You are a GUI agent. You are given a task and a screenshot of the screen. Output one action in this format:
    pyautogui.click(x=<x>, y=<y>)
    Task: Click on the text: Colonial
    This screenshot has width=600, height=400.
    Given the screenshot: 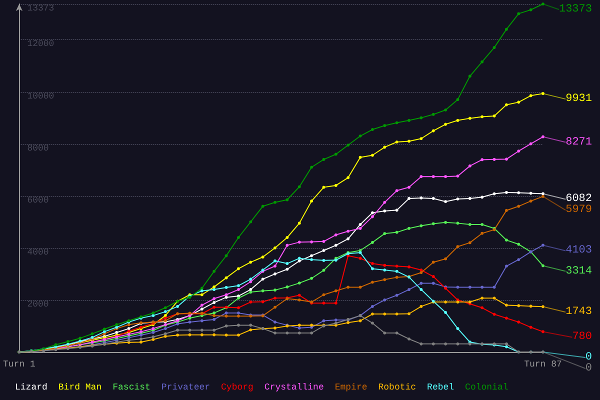 What is the action you would take?
    pyautogui.click(x=486, y=387)
    